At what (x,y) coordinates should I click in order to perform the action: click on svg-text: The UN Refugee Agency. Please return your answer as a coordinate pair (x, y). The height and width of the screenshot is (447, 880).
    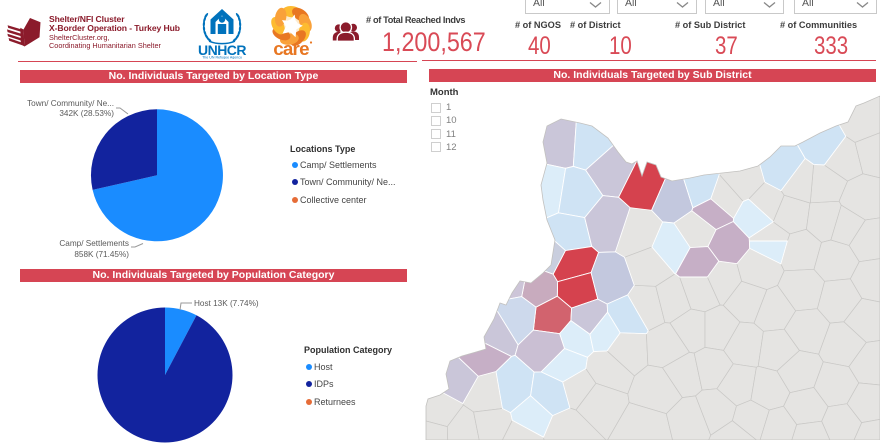
    Looking at the image, I should click on (222, 58).